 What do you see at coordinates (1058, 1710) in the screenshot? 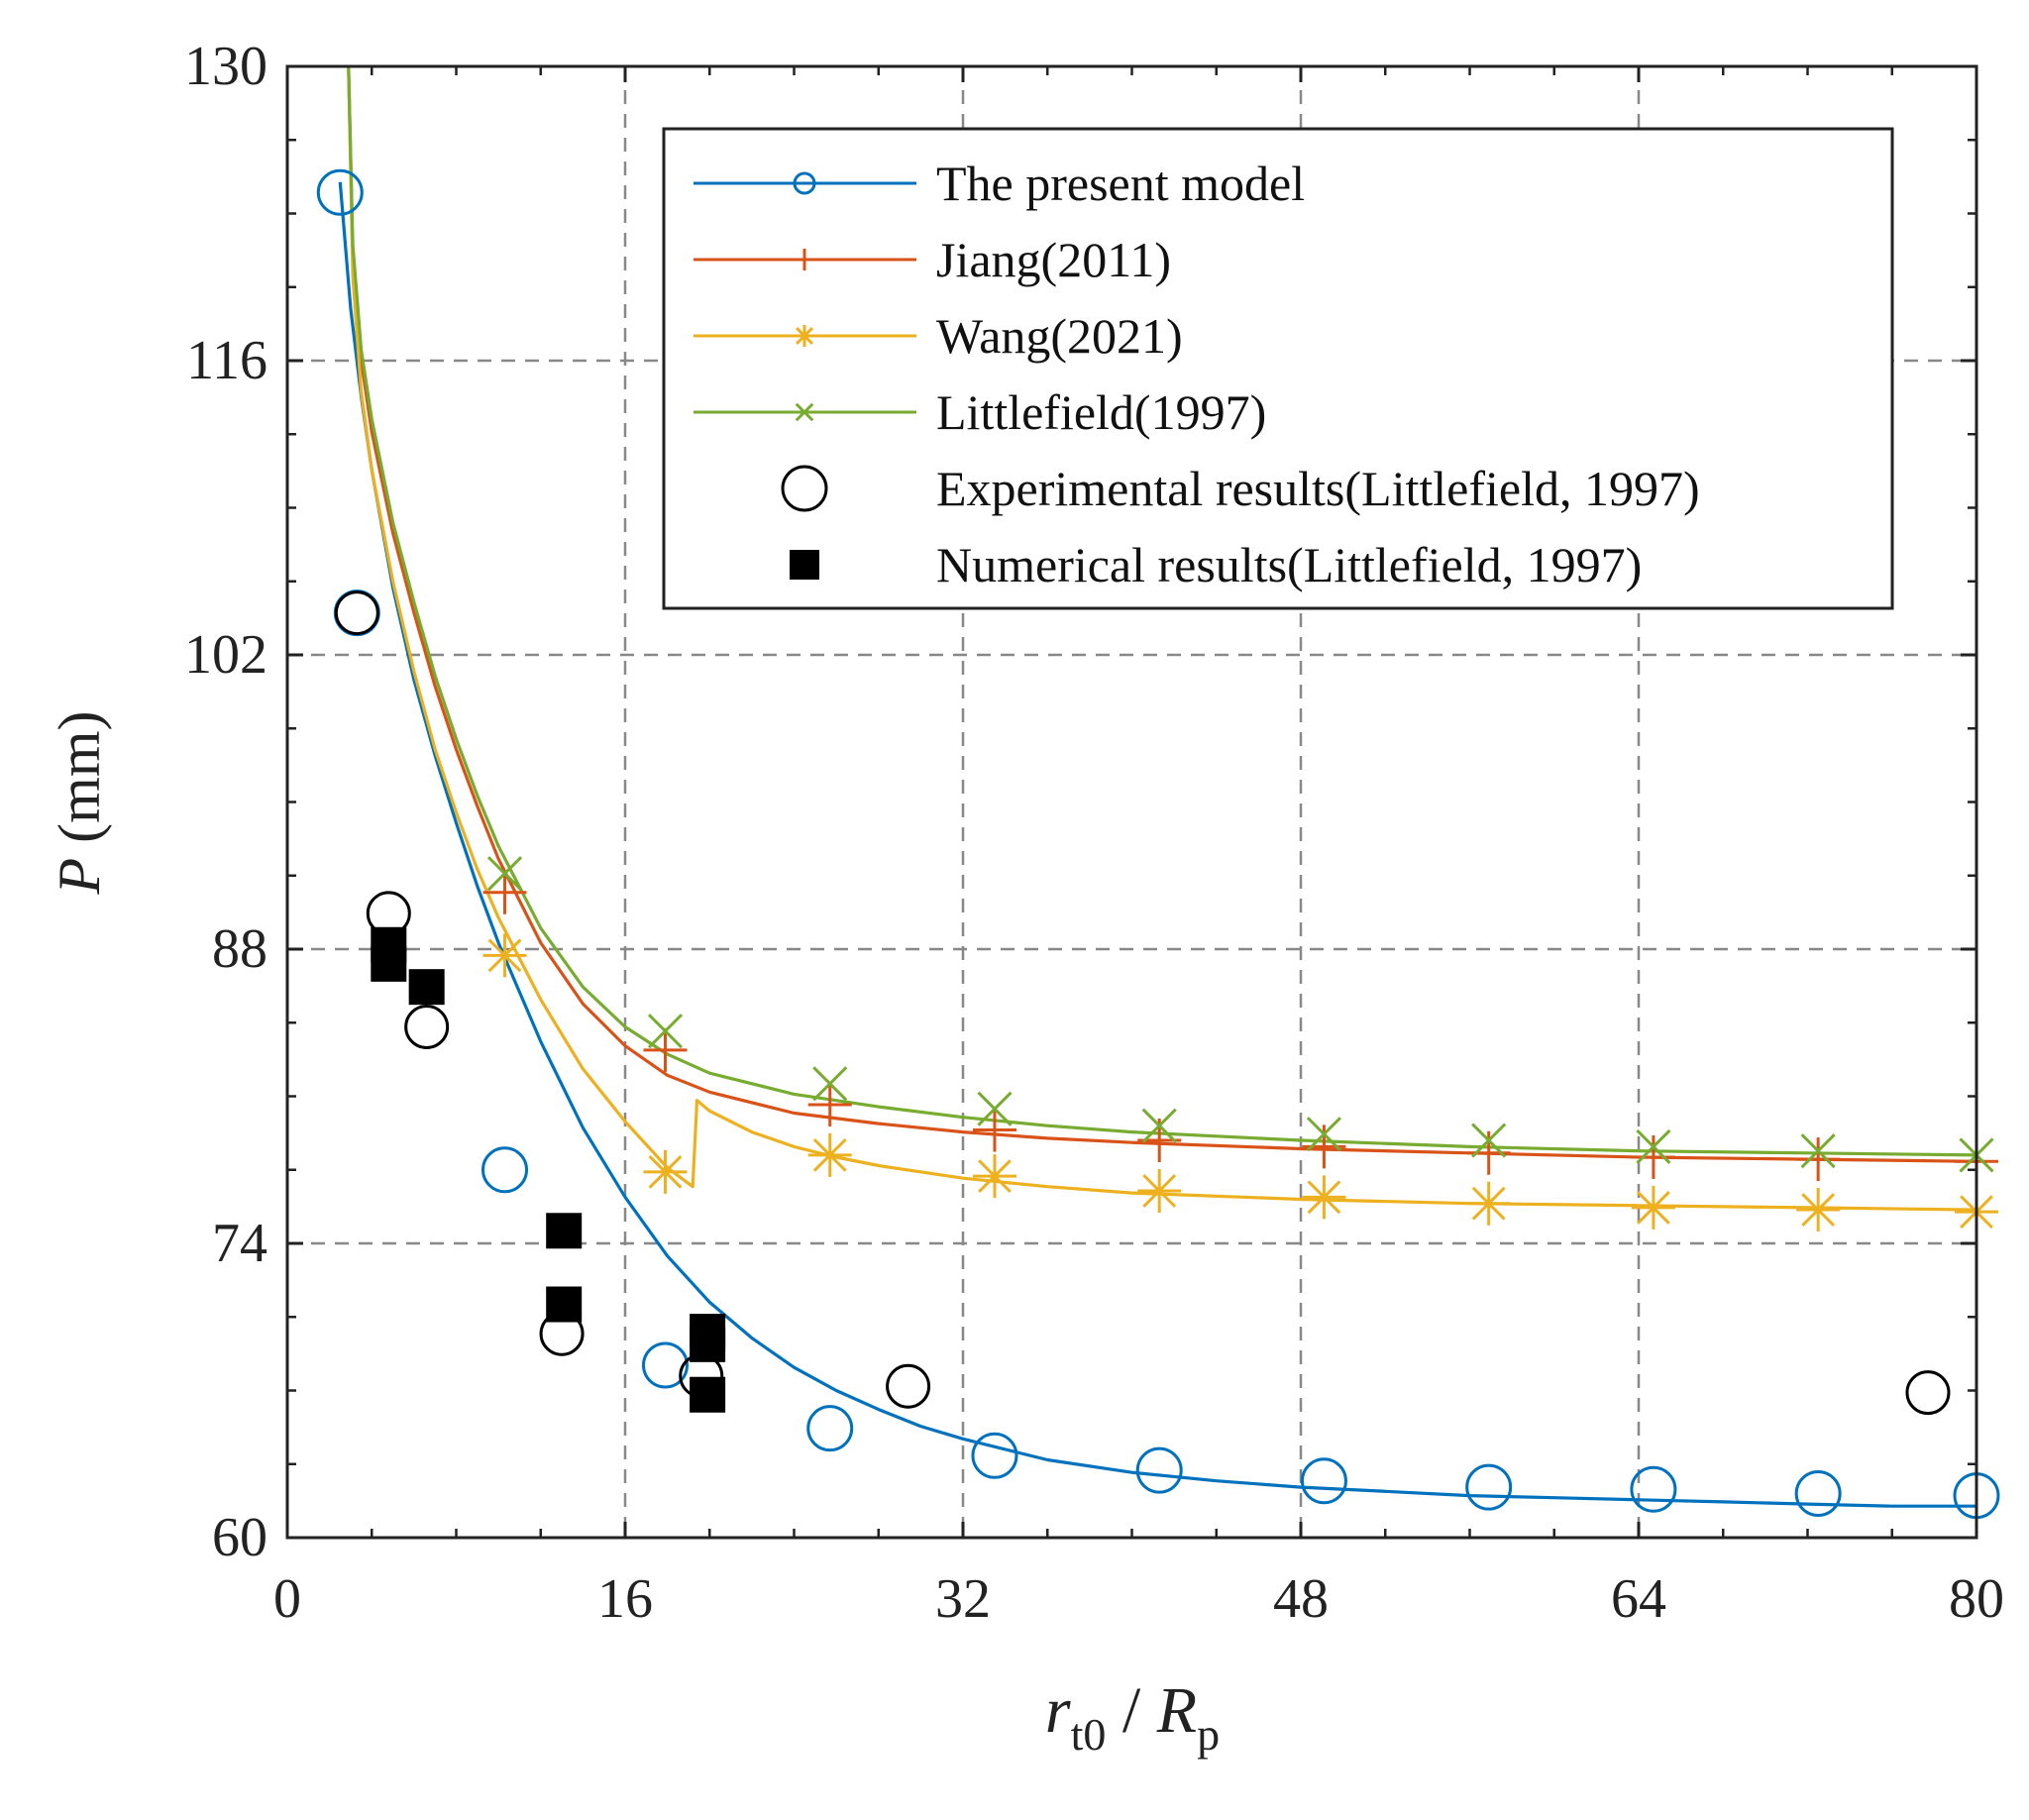
I see `x-axis-title-main: r` at bounding box center [1058, 1710].